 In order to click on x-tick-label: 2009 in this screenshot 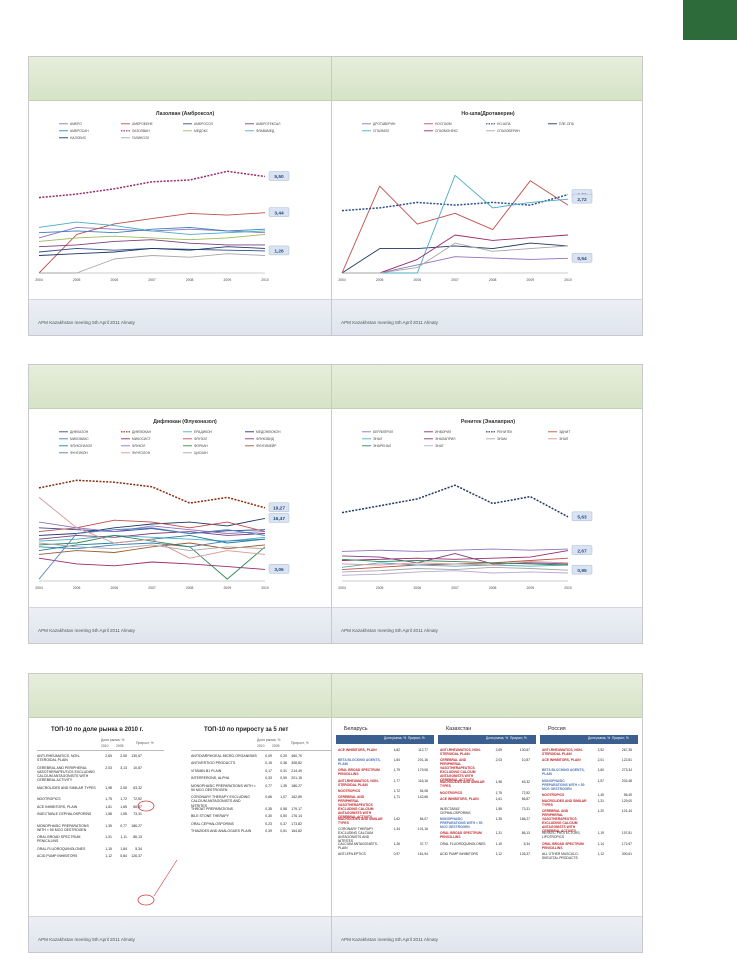, I will do `click(531, 280)`.